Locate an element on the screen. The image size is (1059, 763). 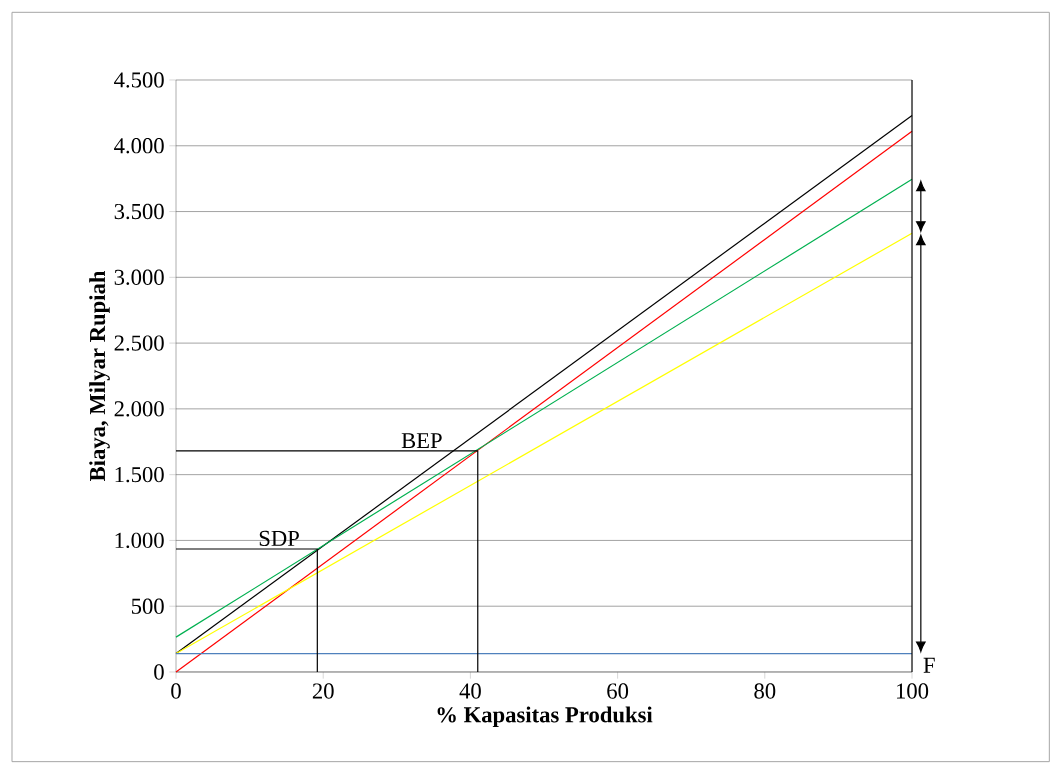
y-axis-title: Biaya, Milyar Rupiah is located at coordinates (99, 376).